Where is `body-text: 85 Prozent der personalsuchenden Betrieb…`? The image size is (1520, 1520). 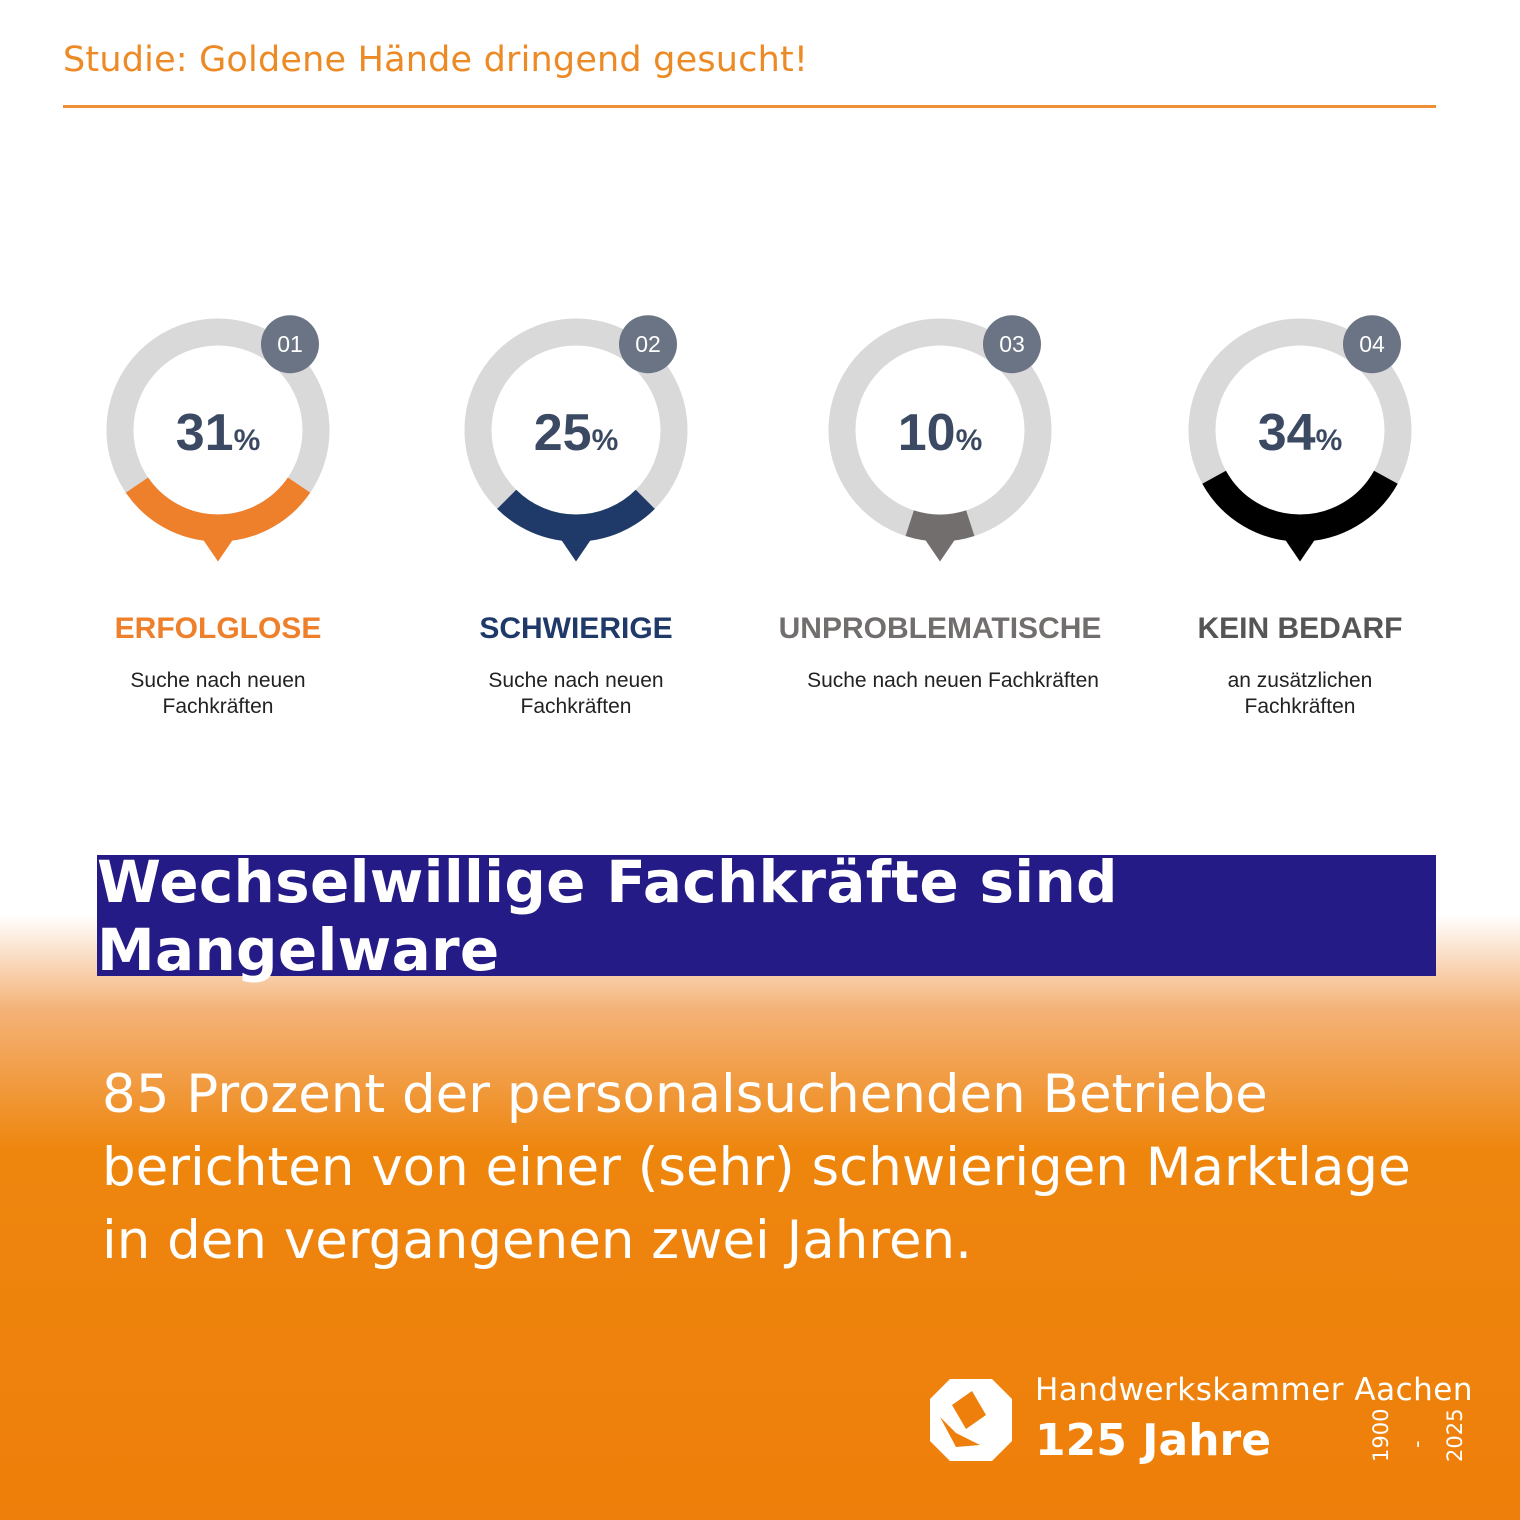
body-text: 85 Prozent der personalsuchenden Betrieb… is located at coordinates (756, 1167).